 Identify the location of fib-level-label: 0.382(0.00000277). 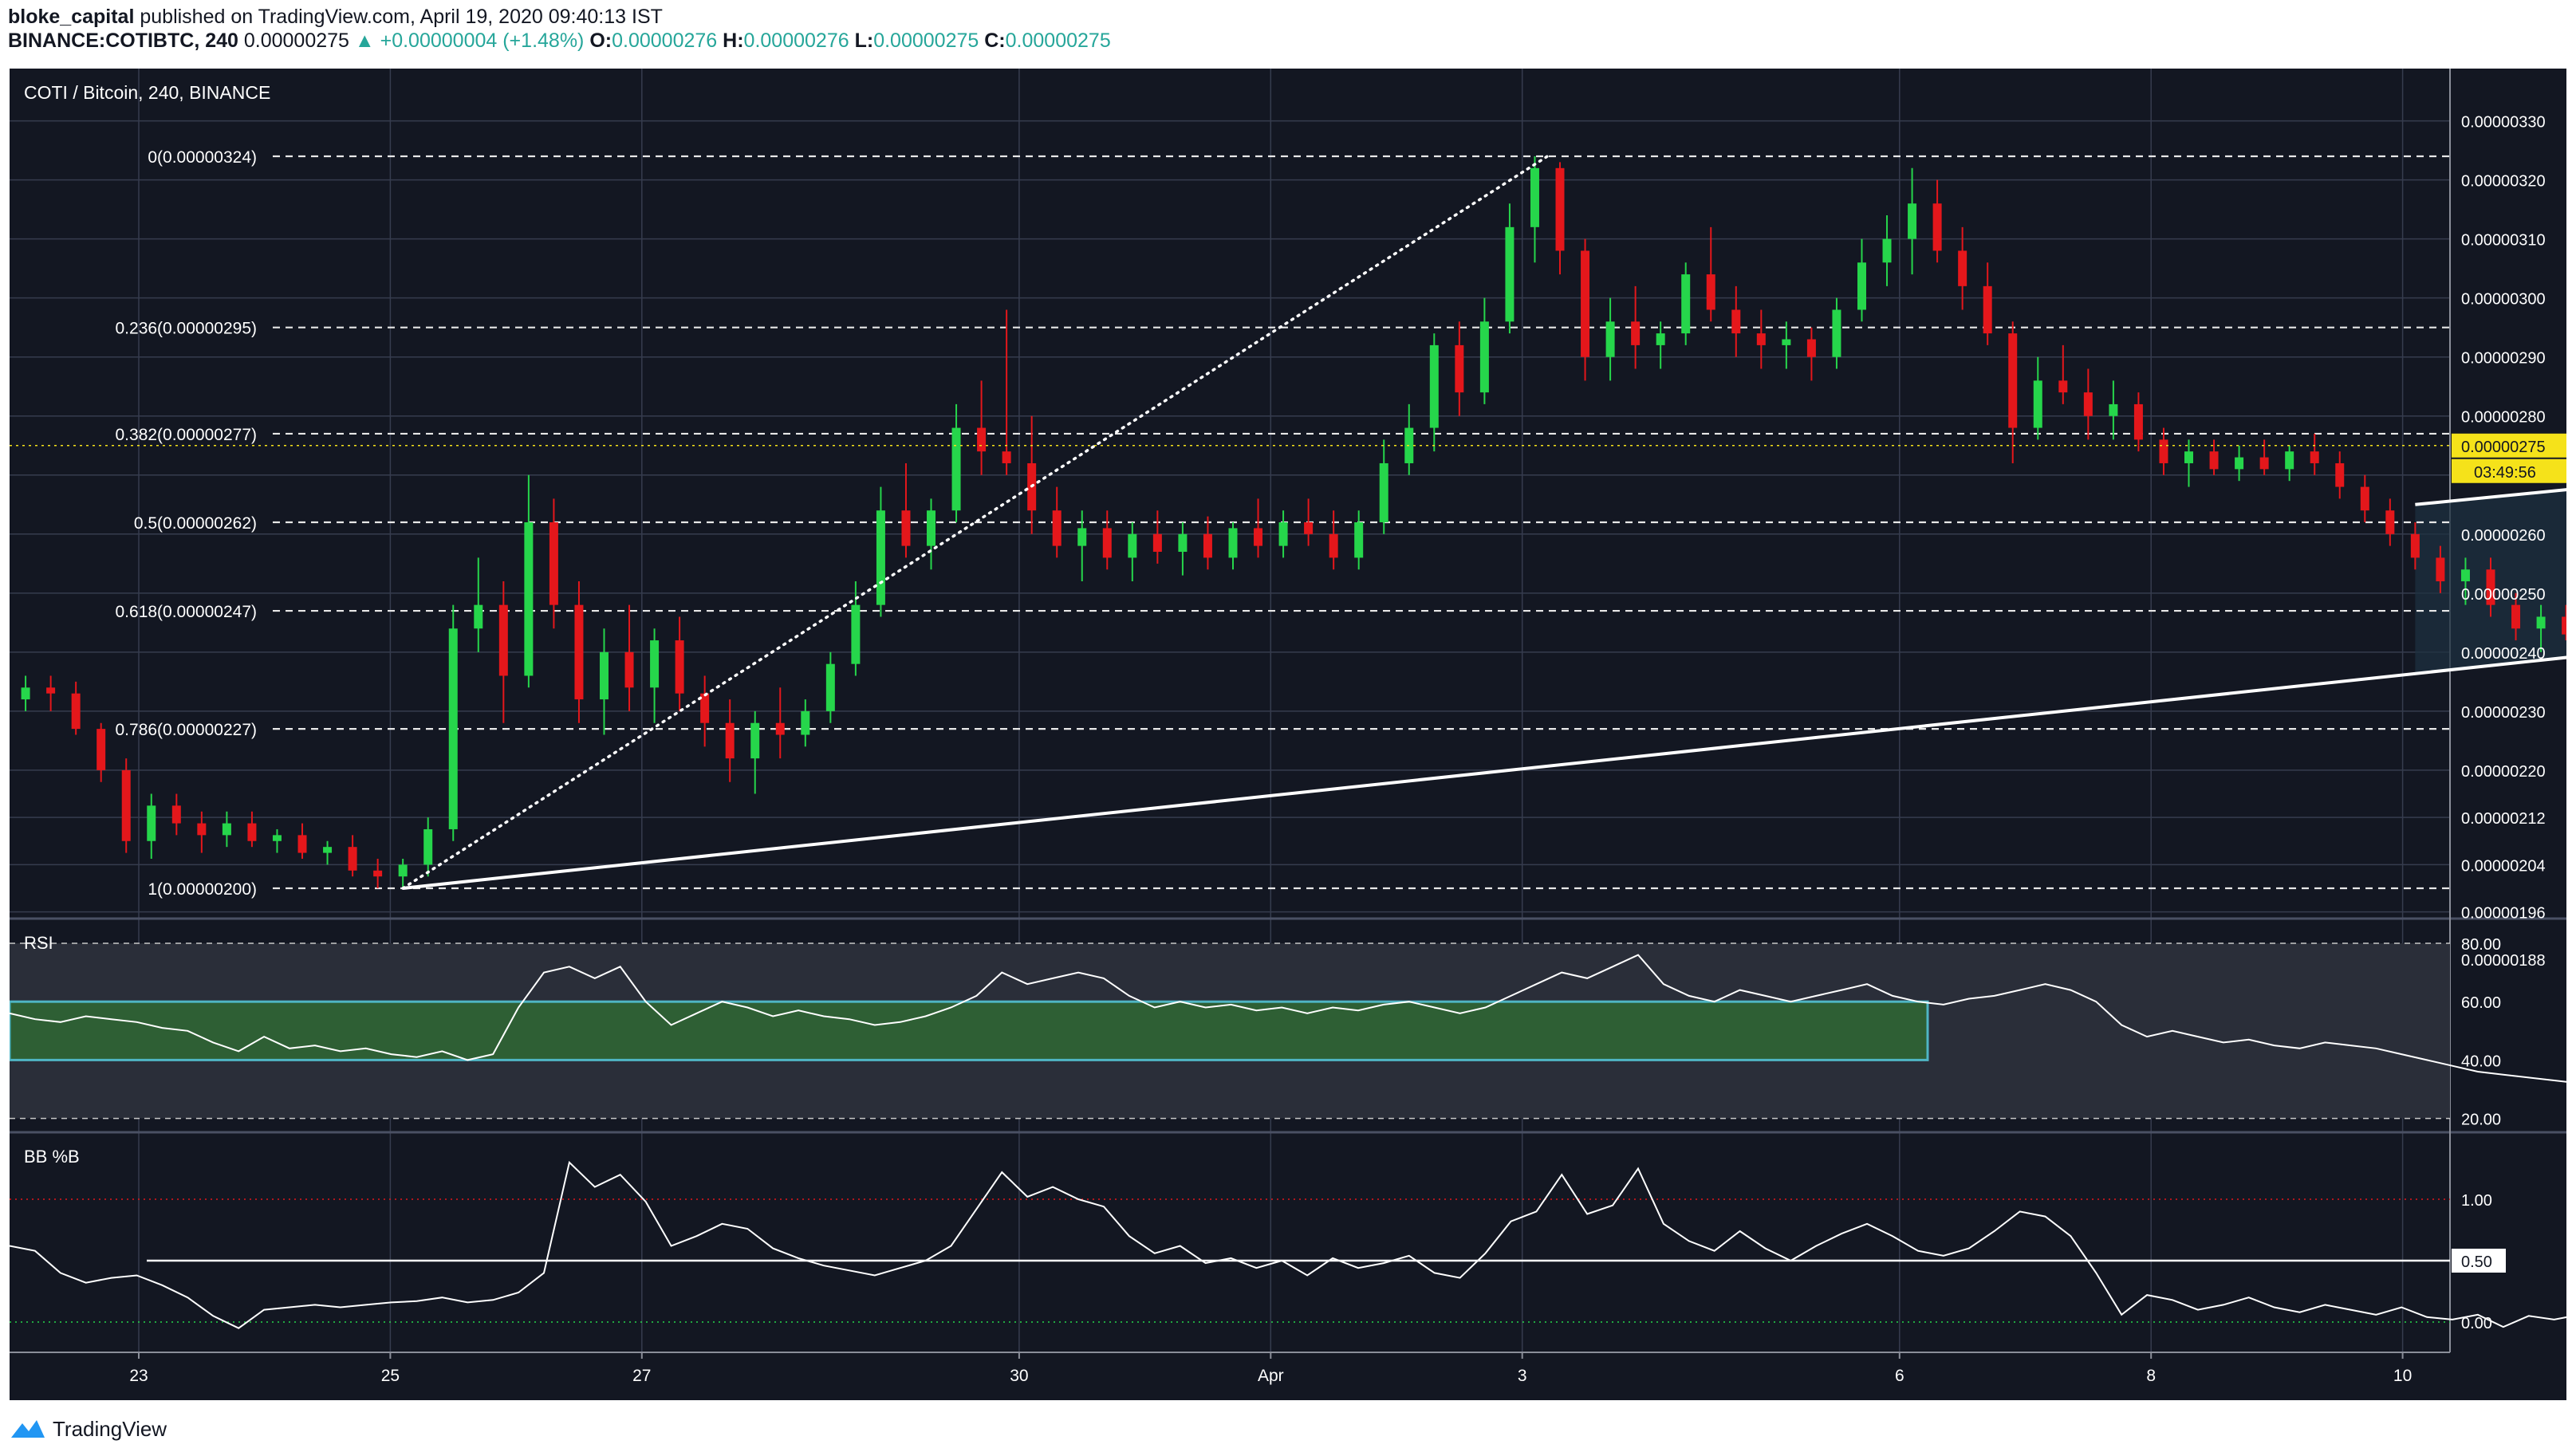
(187, 435).